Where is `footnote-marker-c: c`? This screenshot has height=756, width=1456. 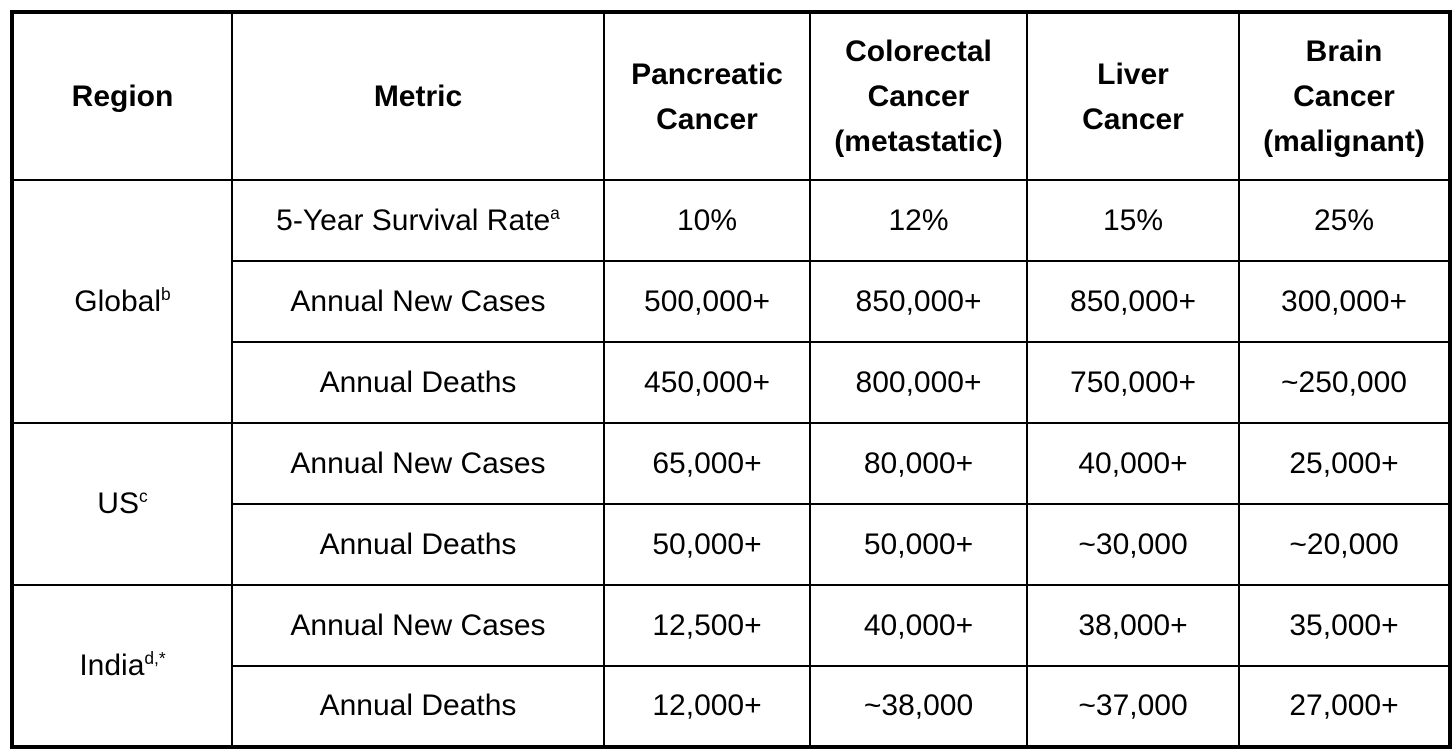 footnote-marker-c: c is located at coordinates (143, 496).